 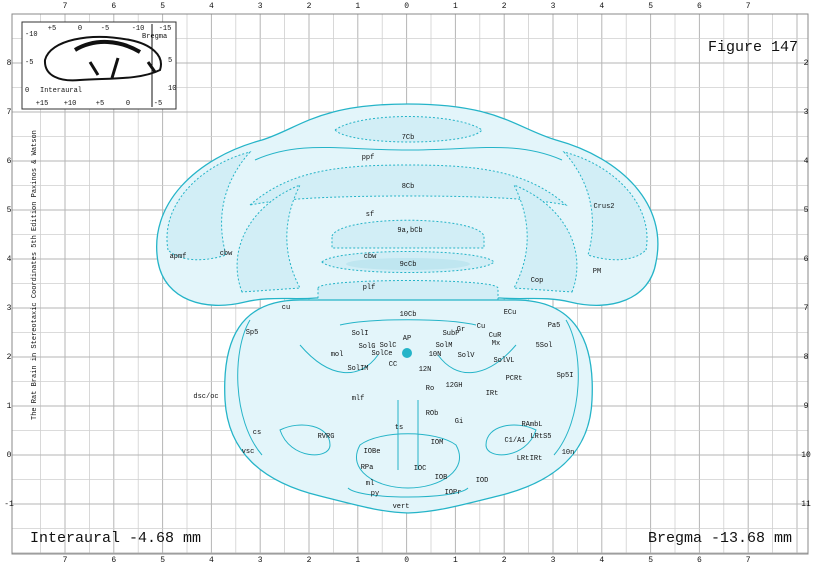 What do you see at coordinates (61, 91) in the screenshot?
I see `inset-label: Interaural` at bounding box center [61, 91].